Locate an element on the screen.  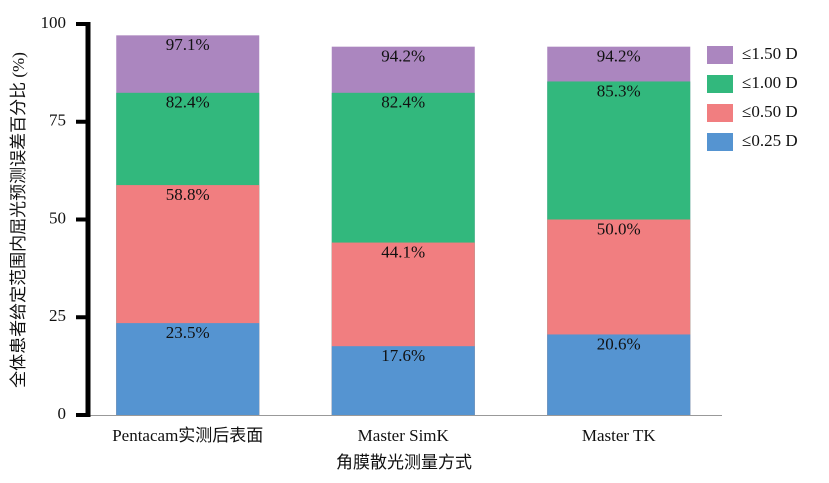
data-label: 44.1% is located at coordinates (403, 251).